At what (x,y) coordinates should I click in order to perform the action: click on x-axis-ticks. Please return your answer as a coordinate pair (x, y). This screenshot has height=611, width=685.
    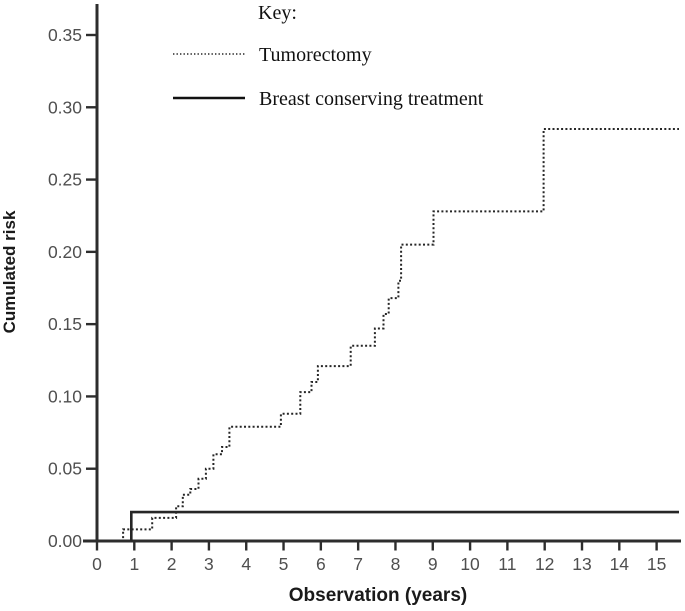
    Looking at the image, I should click on (376, 546).